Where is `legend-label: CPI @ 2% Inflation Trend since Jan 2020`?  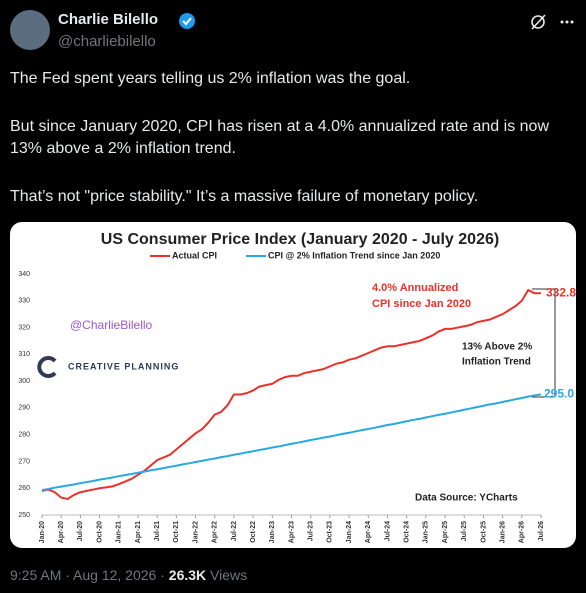
legend-label: CPI @ 2% Inflation Trend since Jan 2020 is located at coordinates (354, 255).